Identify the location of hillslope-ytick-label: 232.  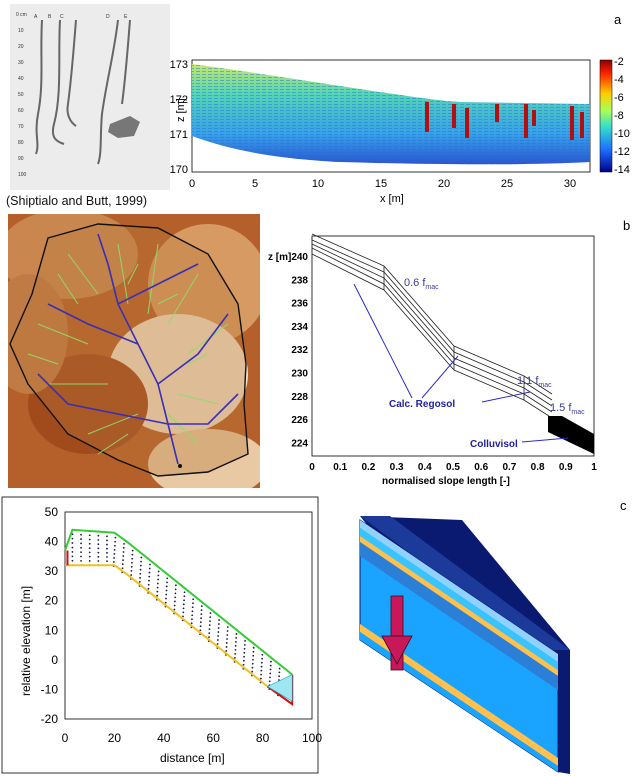
(299, 350).